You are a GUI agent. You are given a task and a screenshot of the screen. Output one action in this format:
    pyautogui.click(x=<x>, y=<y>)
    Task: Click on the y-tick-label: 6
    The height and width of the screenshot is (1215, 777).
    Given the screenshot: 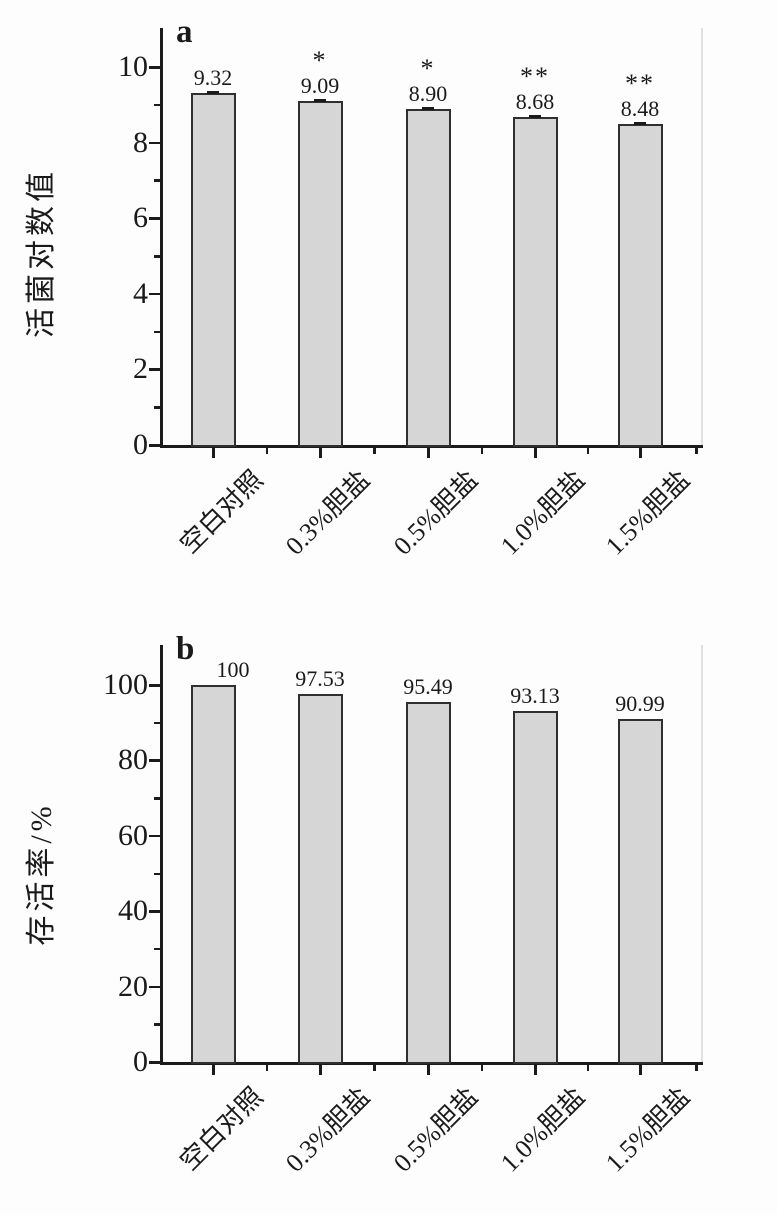 What is the action you would take?
    pyautogui.click(x=140, y=218)
    